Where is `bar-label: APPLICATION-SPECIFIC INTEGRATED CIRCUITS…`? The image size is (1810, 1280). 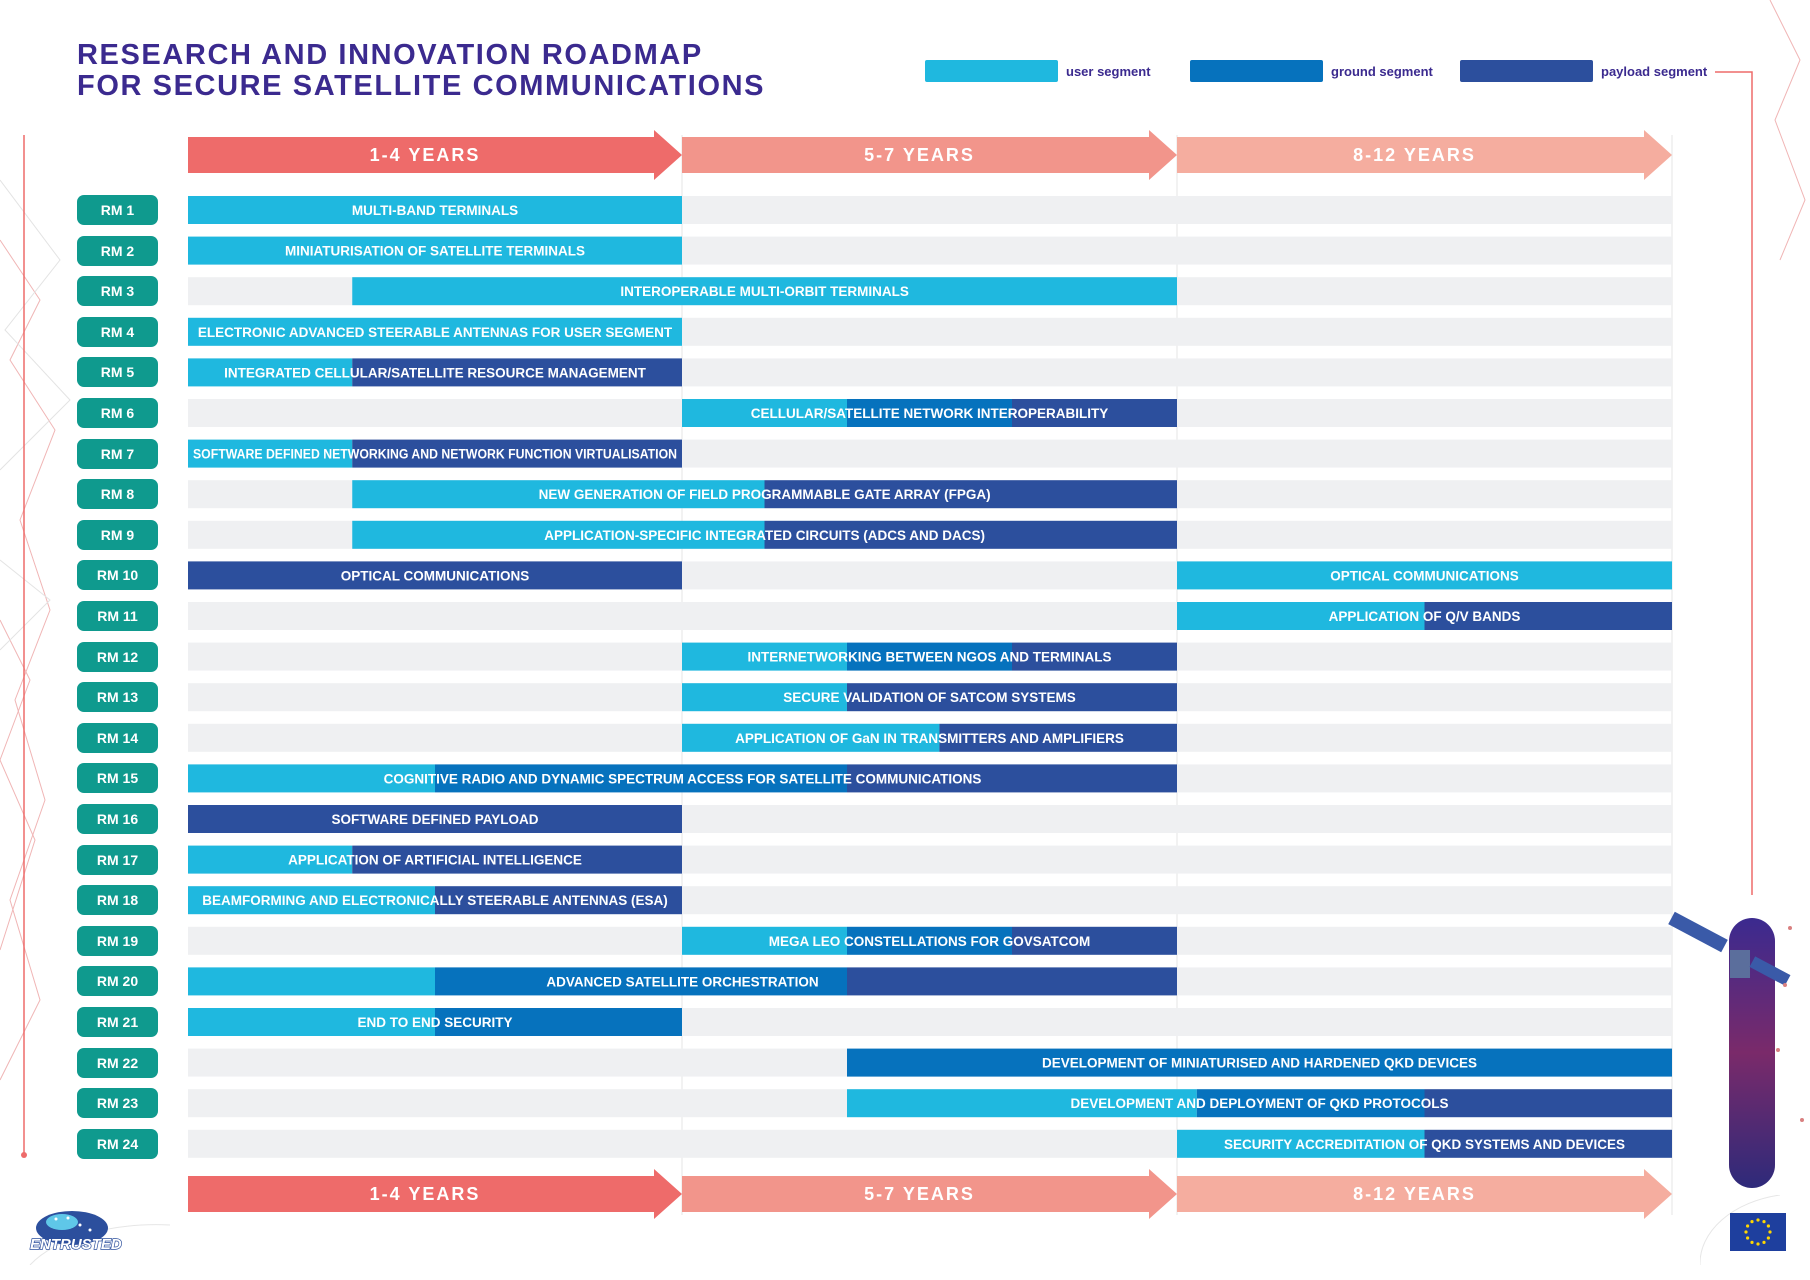 bar-label: APPLICATION-SPECIFIC INTEGRATED CIRCUITS… is located at coordinates (764, 535).